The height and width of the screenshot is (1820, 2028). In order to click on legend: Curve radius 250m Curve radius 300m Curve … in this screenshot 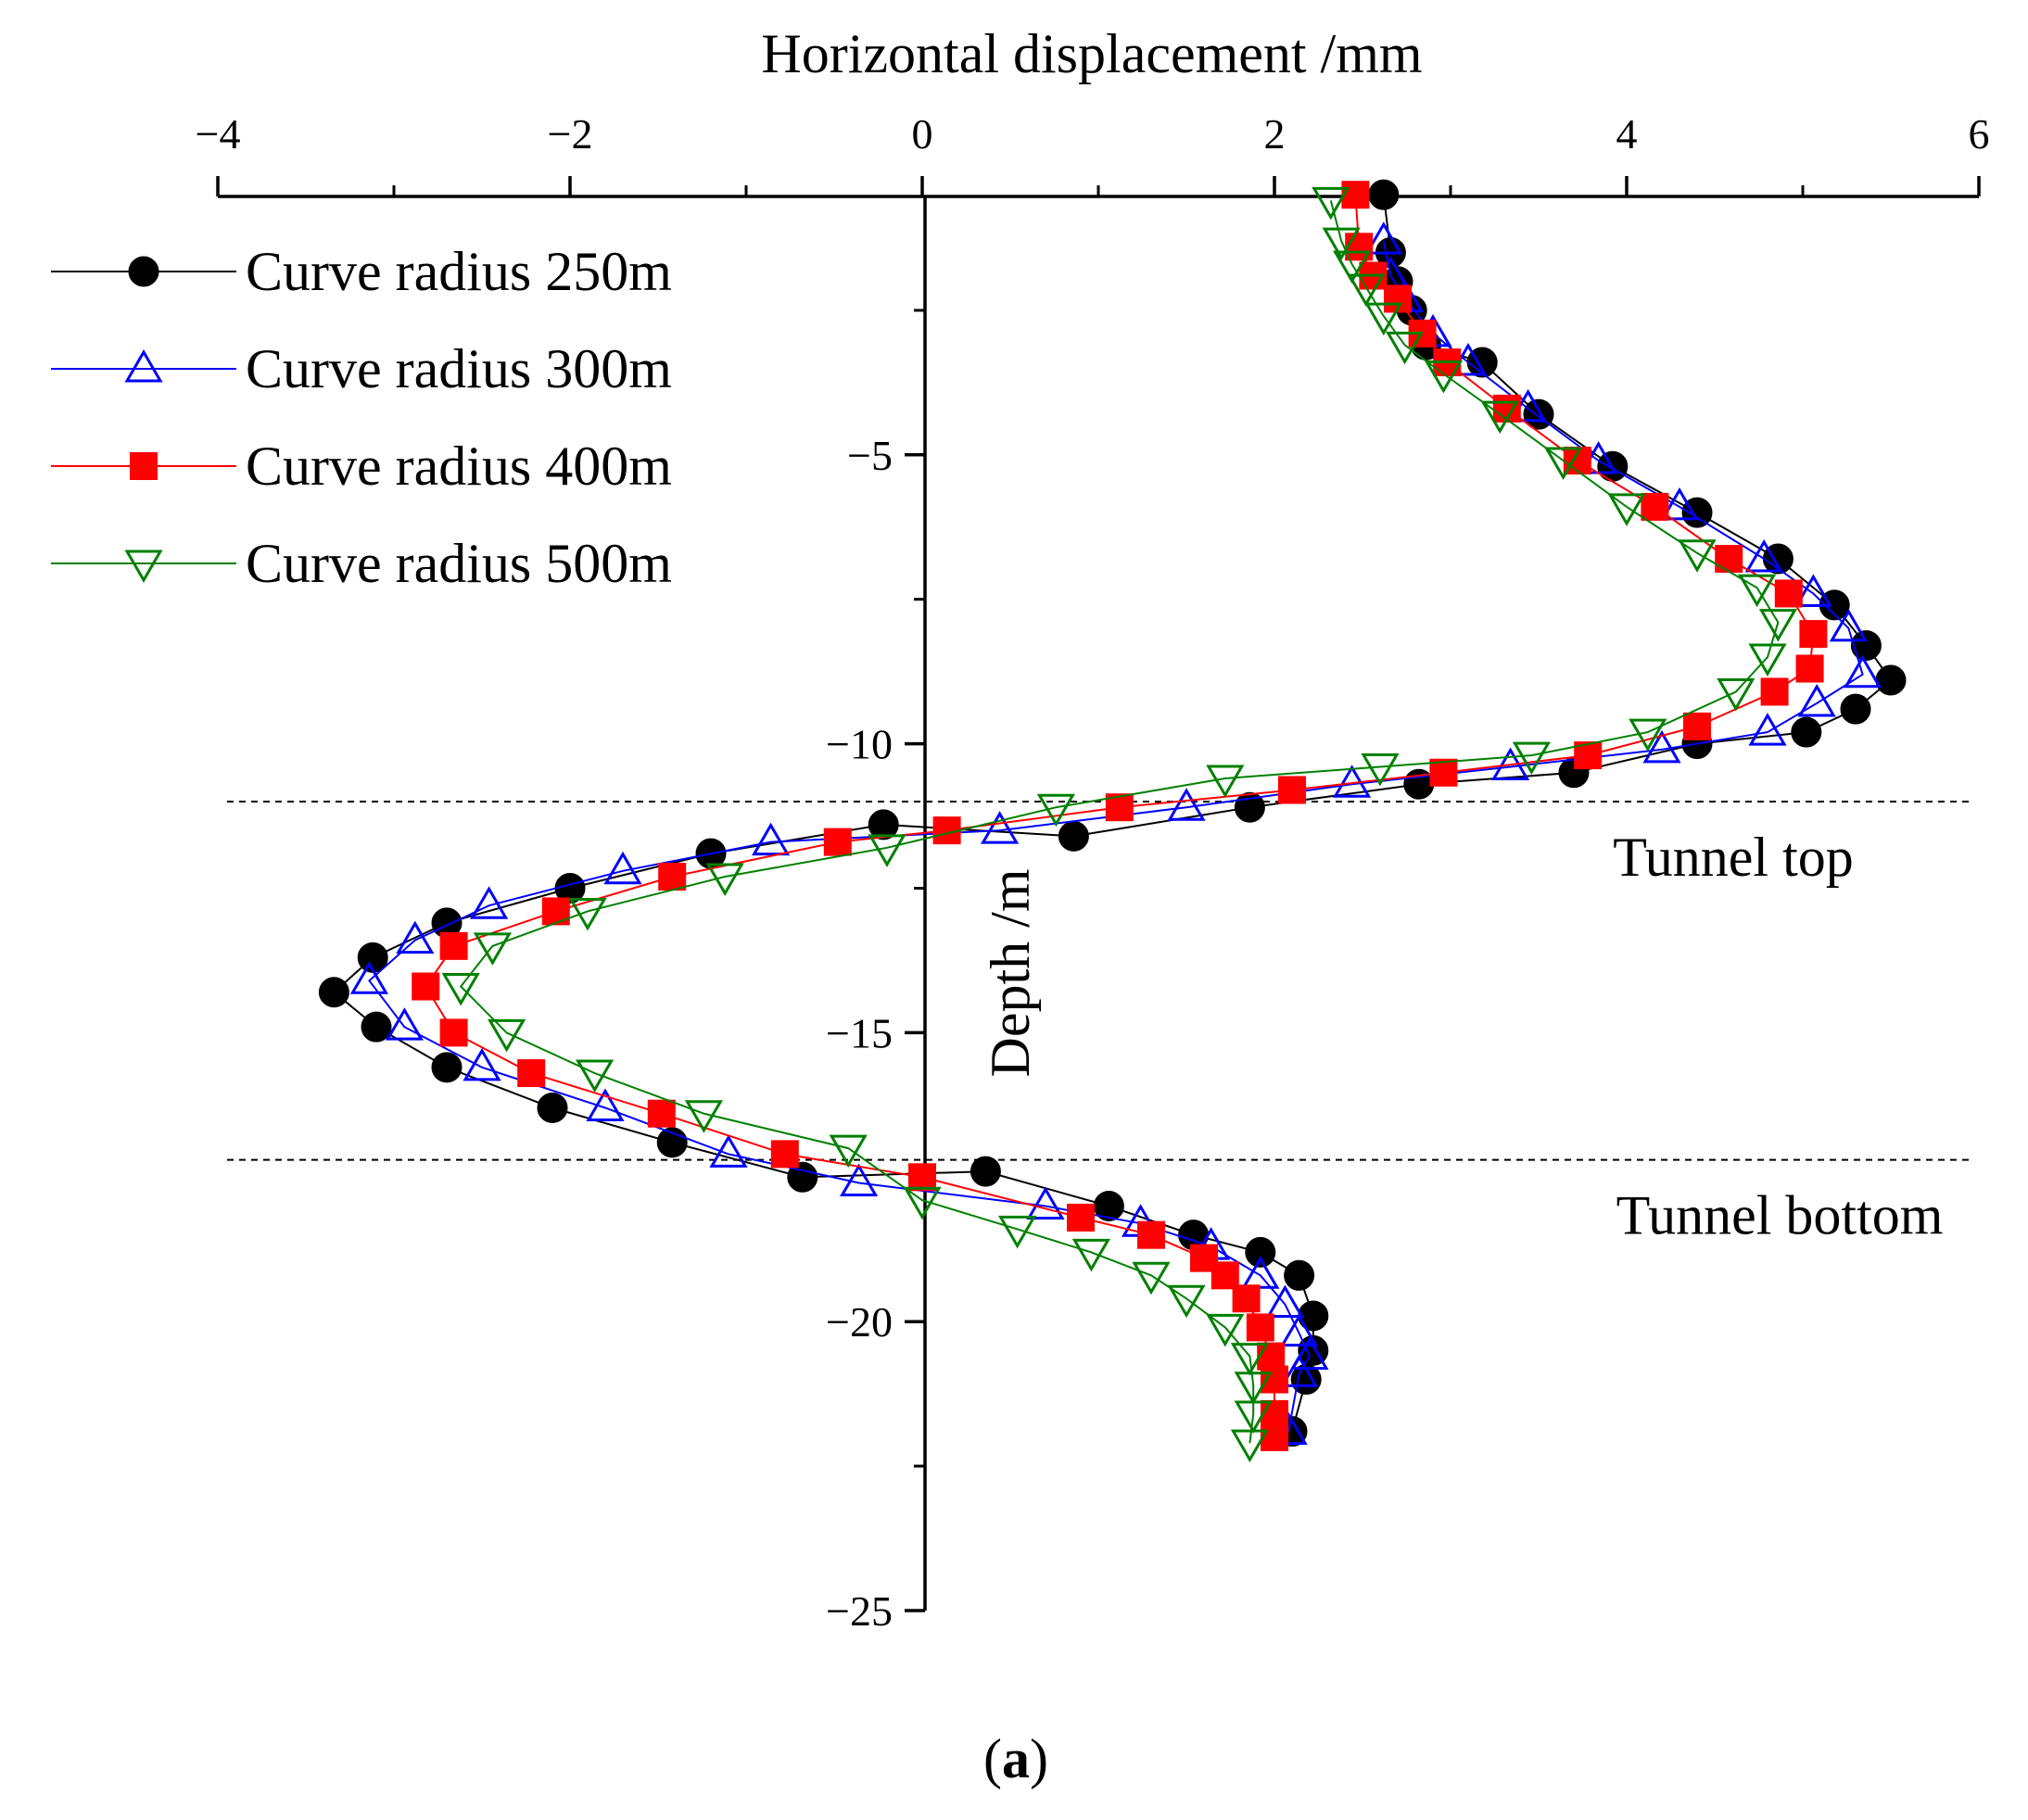, I will do `click(361, 417)`.